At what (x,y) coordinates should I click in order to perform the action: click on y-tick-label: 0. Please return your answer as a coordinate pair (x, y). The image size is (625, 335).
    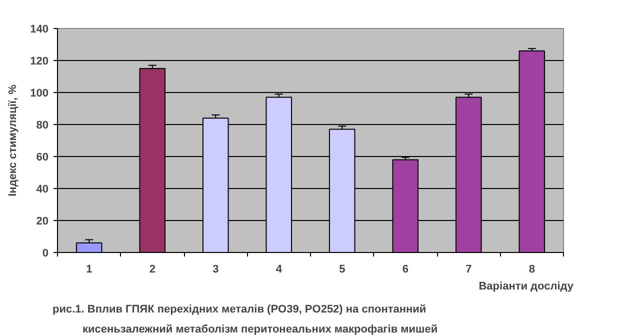
    Looking at the image, I should click on (45, 254).